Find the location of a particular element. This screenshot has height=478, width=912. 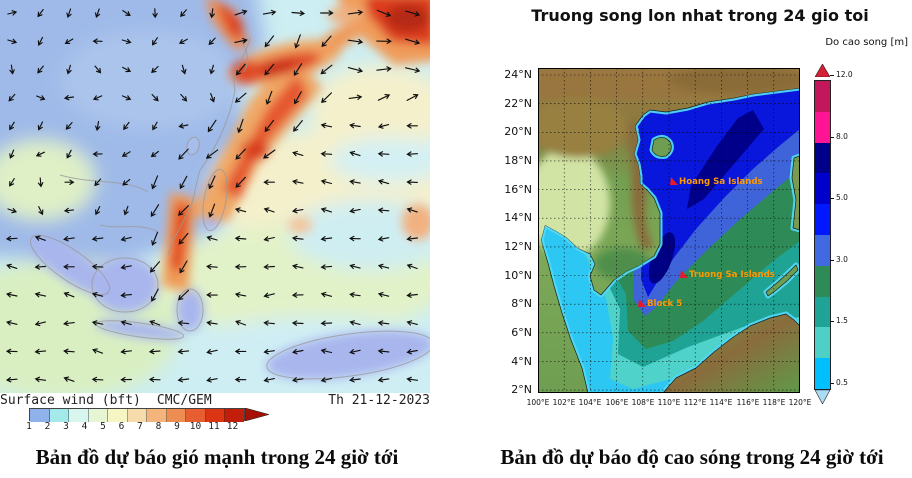

lat-tick: 24°N is located at coordinates (518, 74).